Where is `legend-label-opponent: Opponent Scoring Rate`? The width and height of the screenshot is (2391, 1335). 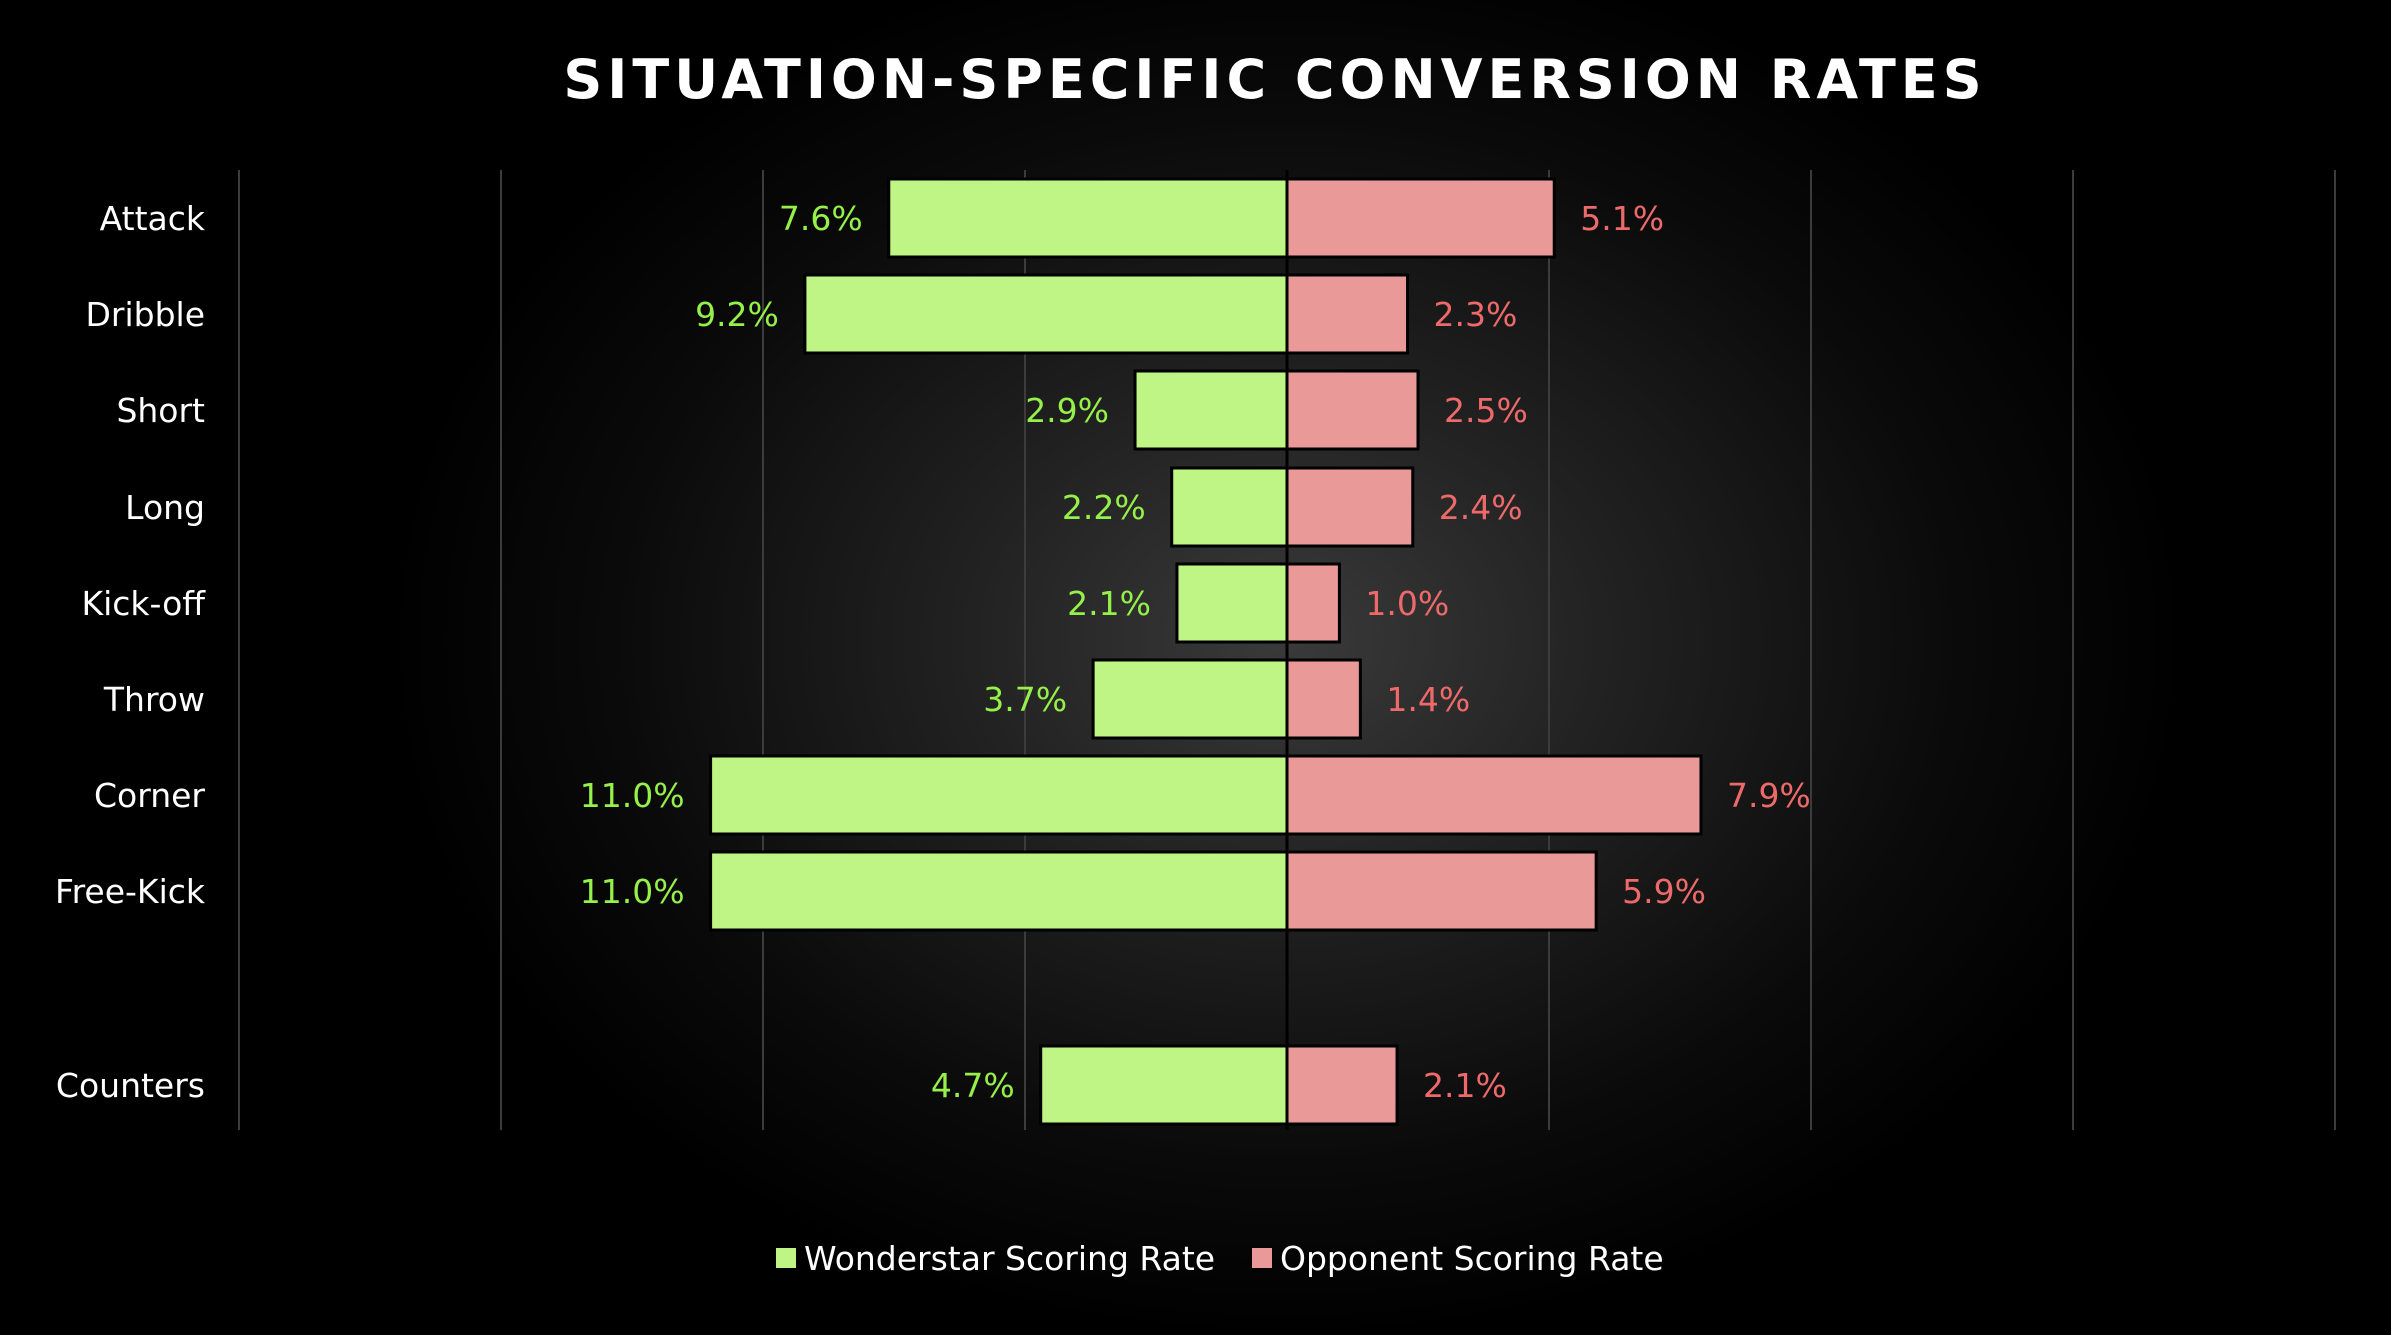 legend-label-opponent: Opponent Scoring Rate is located at coordinates (1472, 1258).